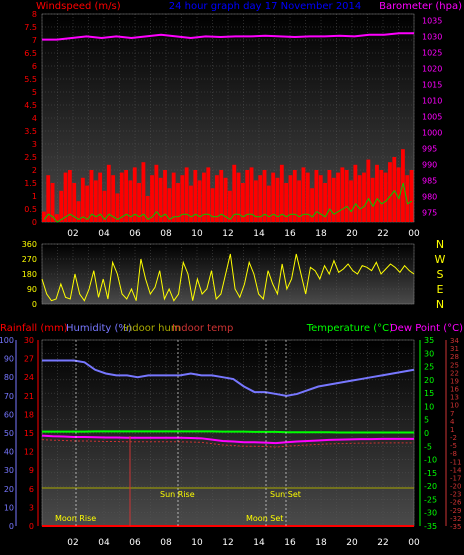 This screenshot has height=555, width=464. Describe the element at coordinates (430, 526) in the screenshot. I see `temperature-tick-label: -35` at that location.